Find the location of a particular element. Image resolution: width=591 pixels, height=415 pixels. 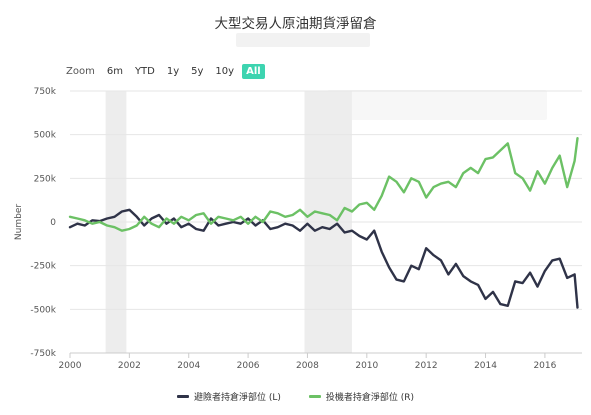

legend-label-speculators: 投機者持倉淨部位 (R) is located at coordinates (370, 398).